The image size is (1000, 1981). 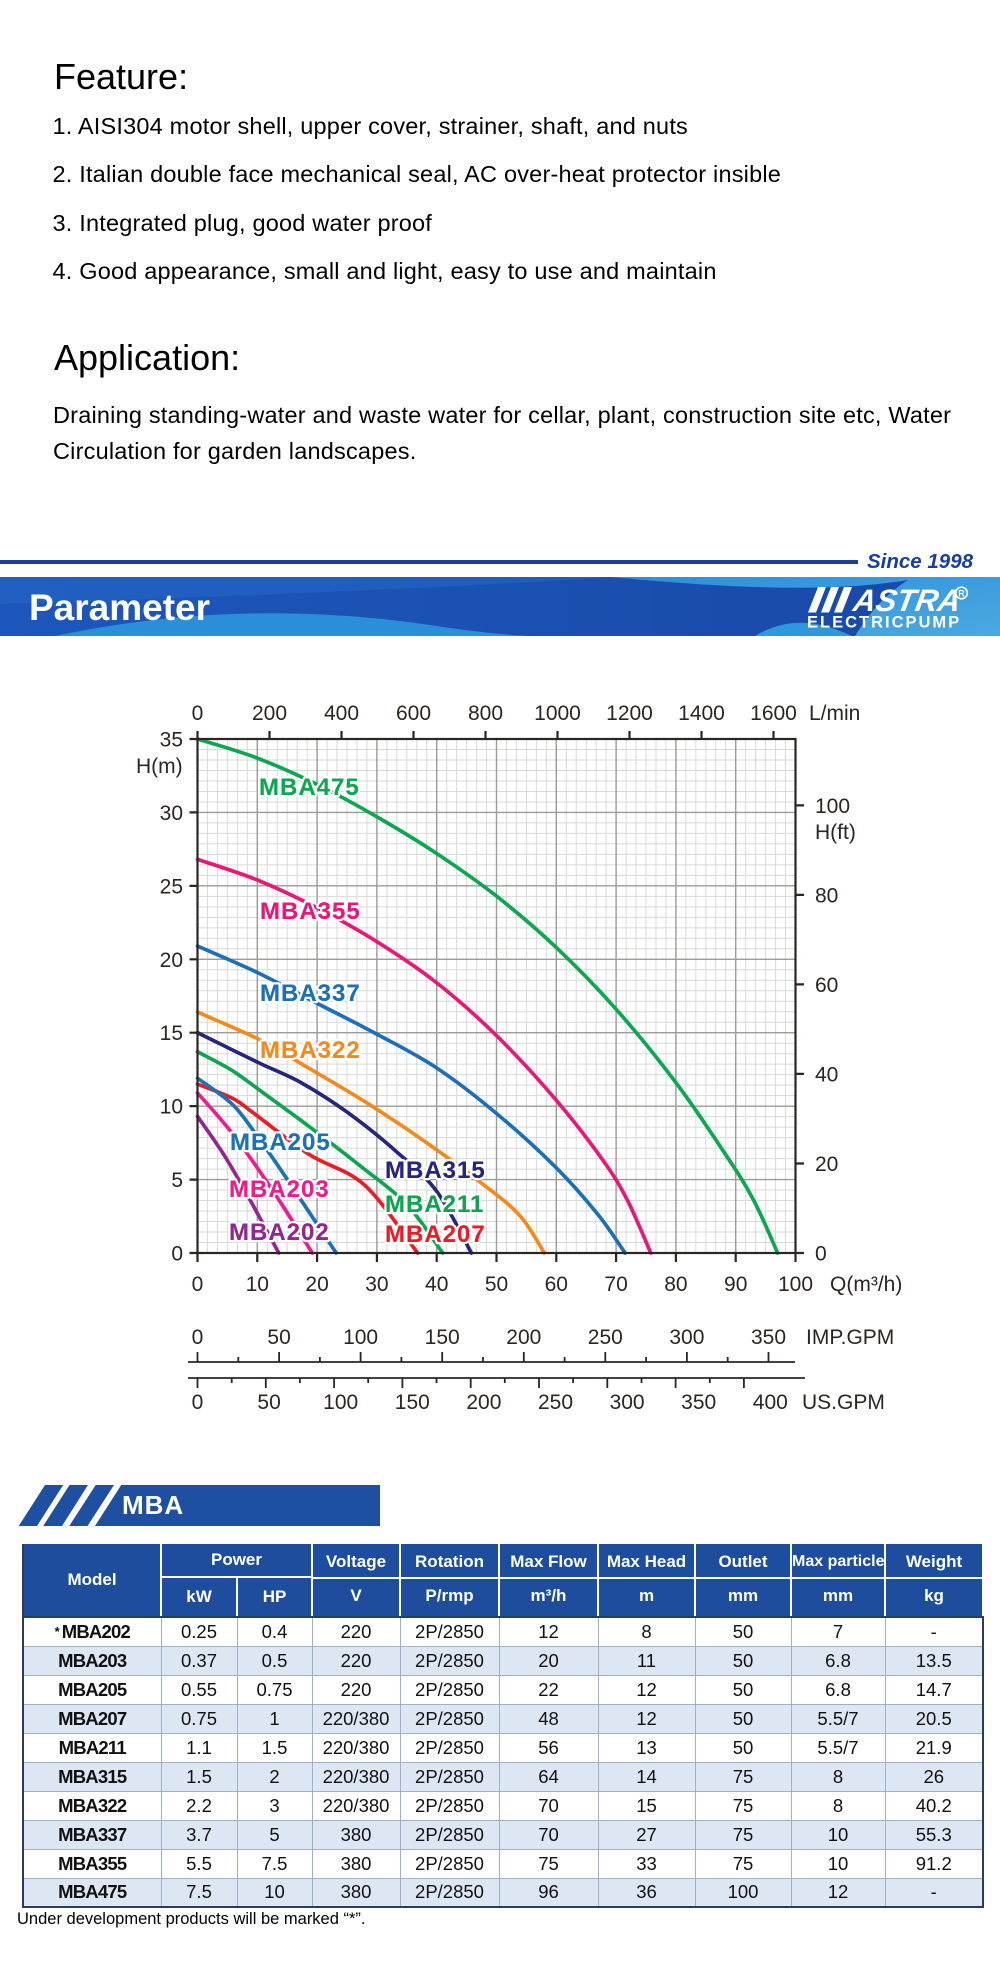 What do you see at coordinates (280, 1142) in the screenshot?
I see `svg-text: MBA205` at bounding box center [280, 1142].